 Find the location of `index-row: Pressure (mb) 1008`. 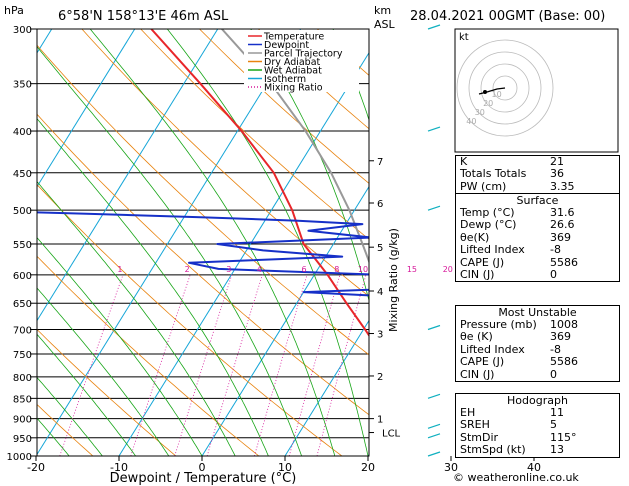

index-row: Pressure (mb) 1008 is located at coordinates (537, 324).